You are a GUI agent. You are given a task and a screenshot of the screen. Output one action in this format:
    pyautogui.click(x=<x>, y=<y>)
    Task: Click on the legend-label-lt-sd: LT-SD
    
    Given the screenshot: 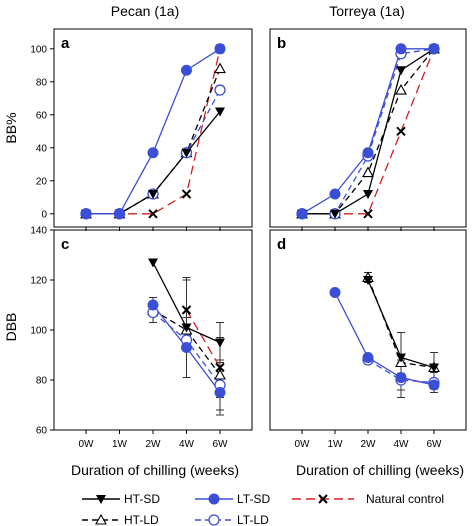 What is the action you would take?
    pyautogui.click(x=253, y=499)
    